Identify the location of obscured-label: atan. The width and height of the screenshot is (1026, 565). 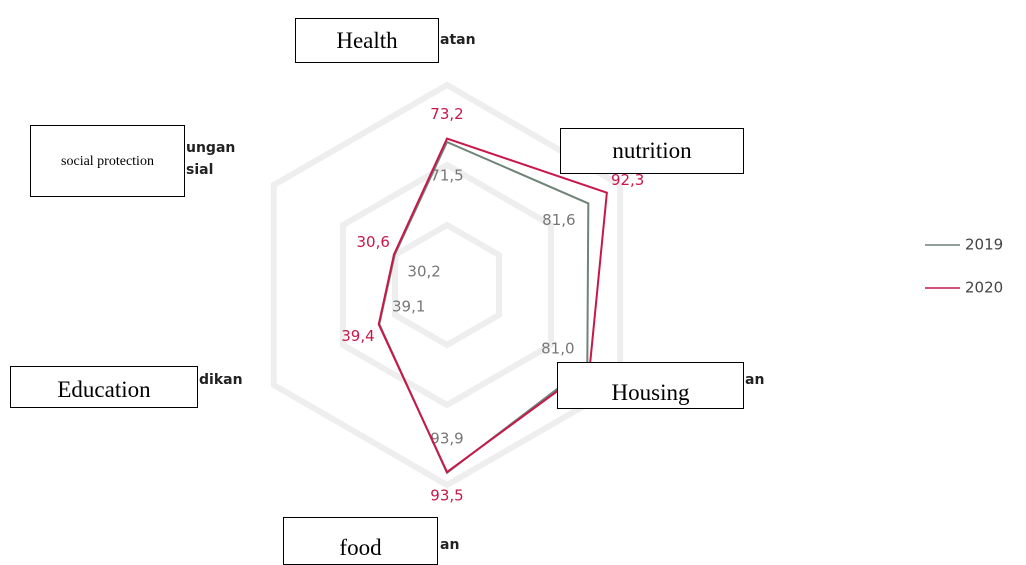
(458, 40).